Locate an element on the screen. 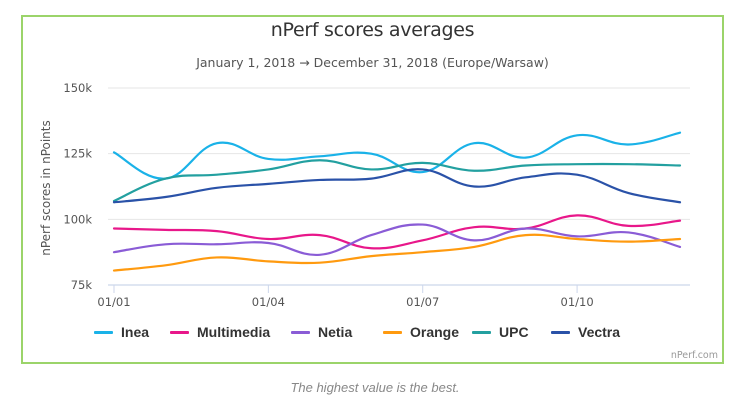  series-line-inea is located at coordinates (397, 155).